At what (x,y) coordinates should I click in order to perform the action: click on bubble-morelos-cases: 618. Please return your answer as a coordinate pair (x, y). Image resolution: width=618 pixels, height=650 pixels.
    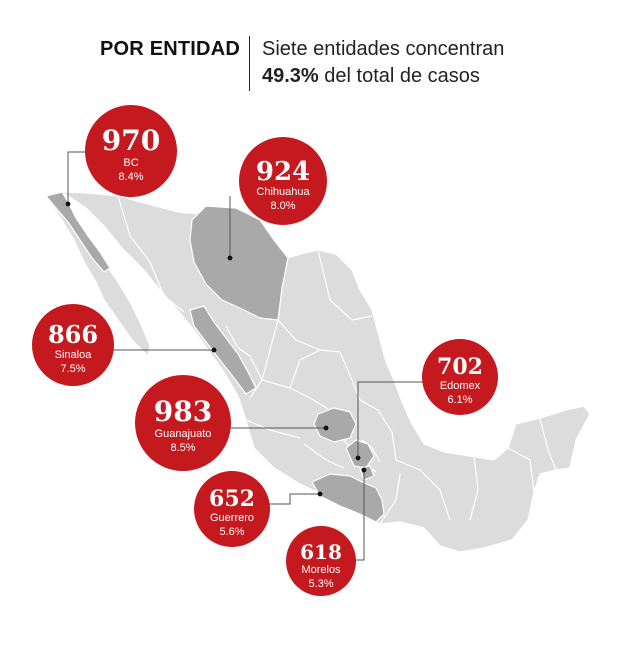
    Looking at the image, I should click on (321, 552).